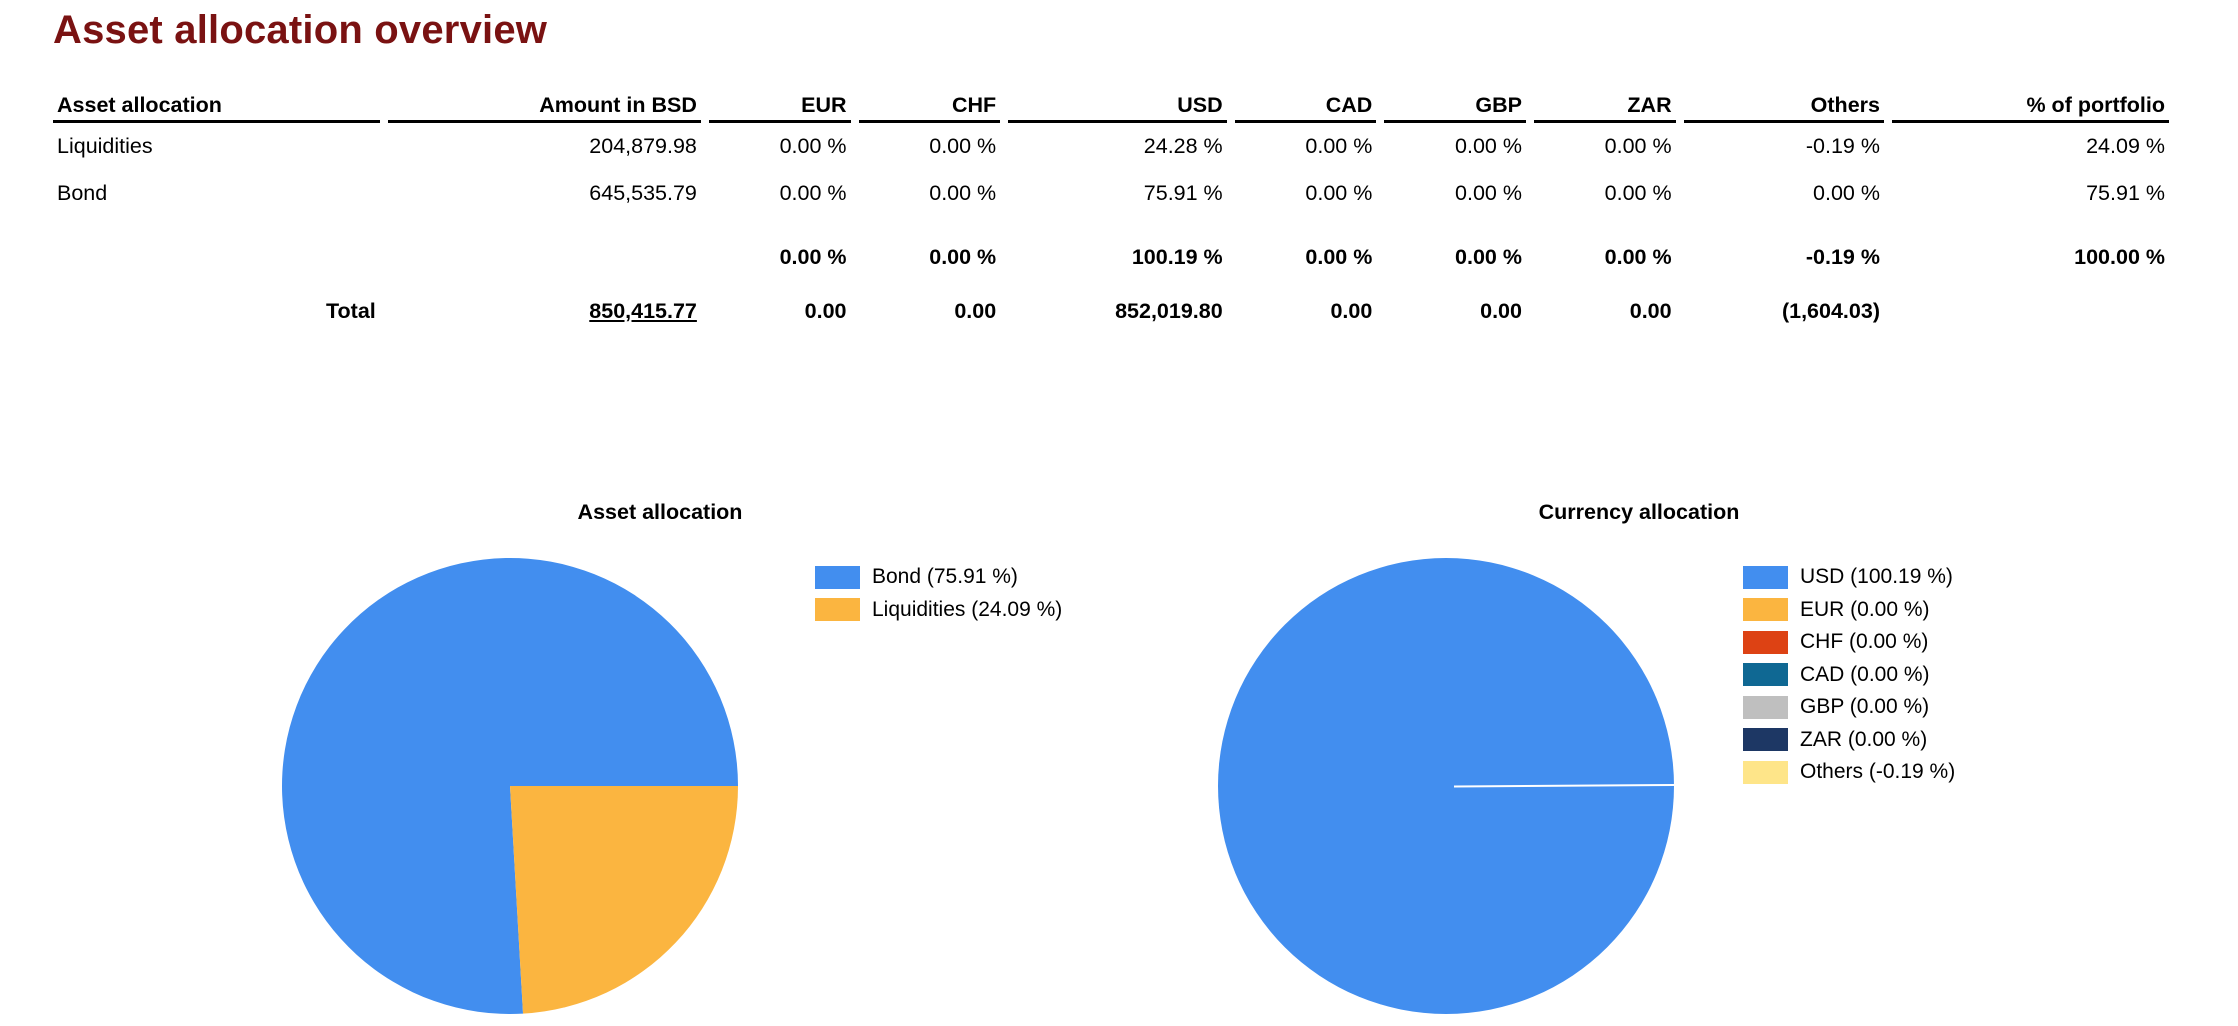  Describe the element at coordinates (2119, 256) in the screenshot. I see `table-cell: 100.00 %` at that location.